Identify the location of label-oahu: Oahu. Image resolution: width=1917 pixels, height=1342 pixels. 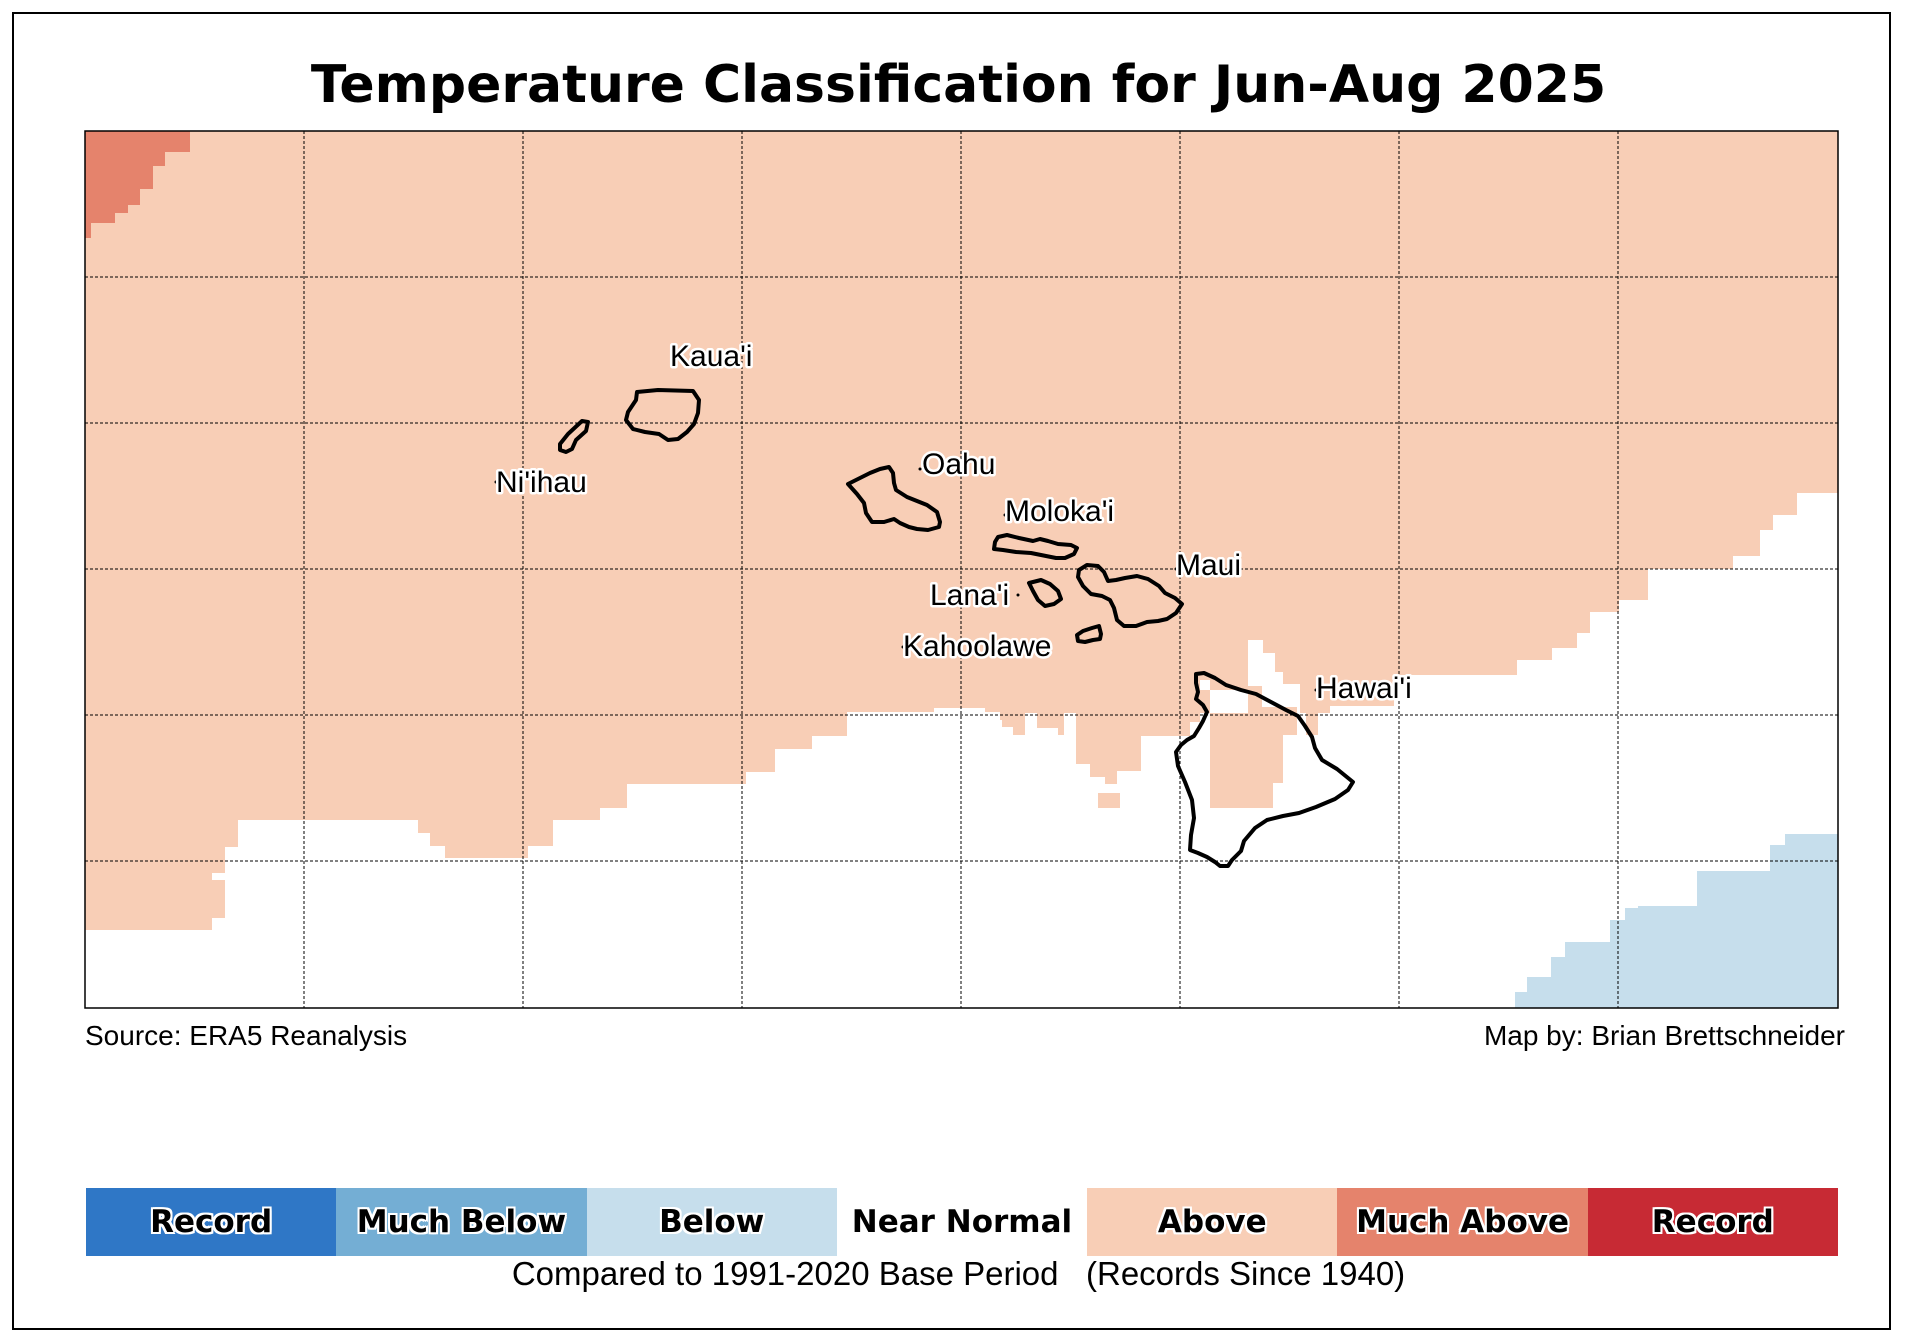
(958, 464).